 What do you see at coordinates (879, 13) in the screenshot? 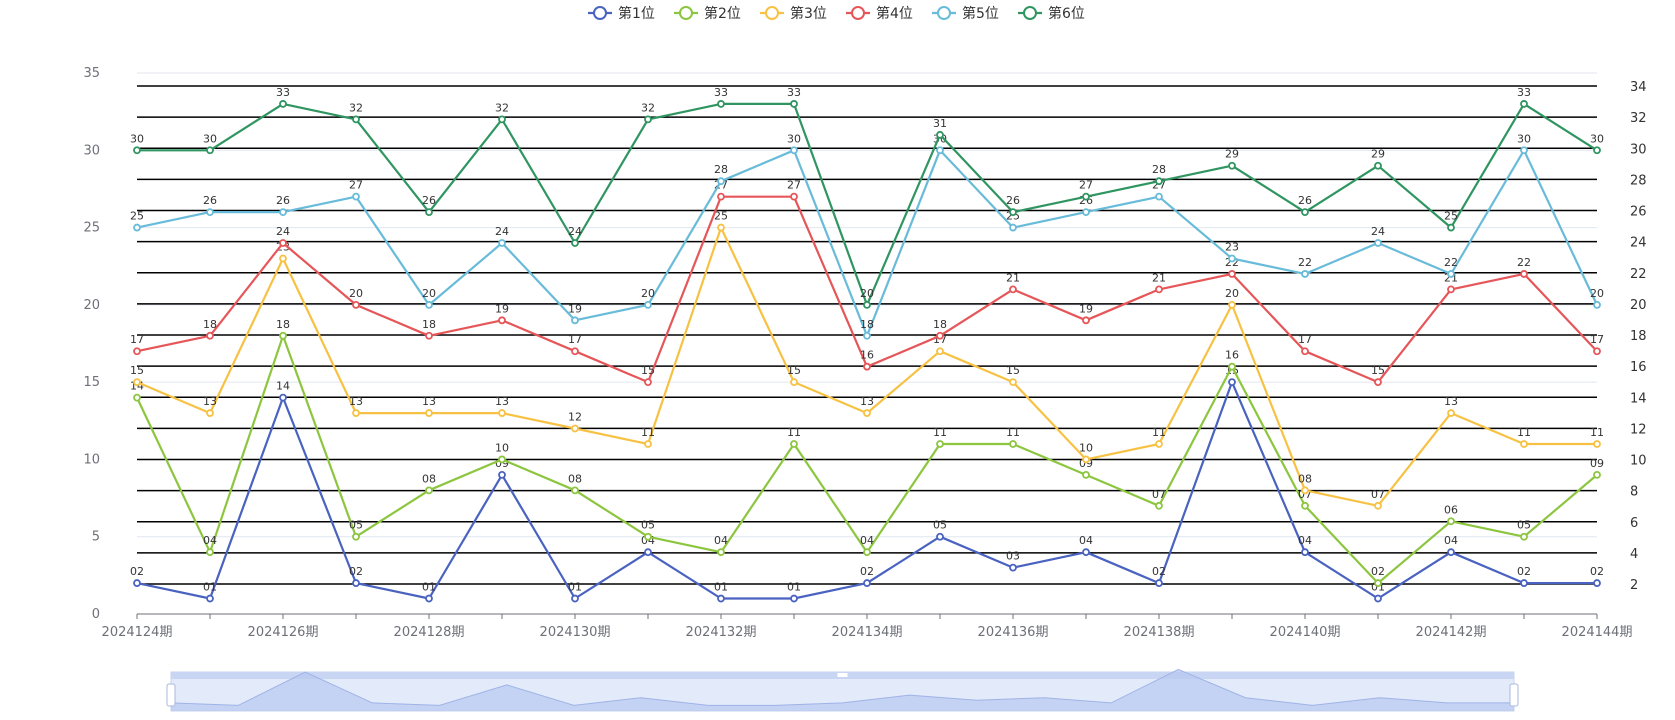
I see `legend-item-4: 第4位` at bounding box center [879, 13].